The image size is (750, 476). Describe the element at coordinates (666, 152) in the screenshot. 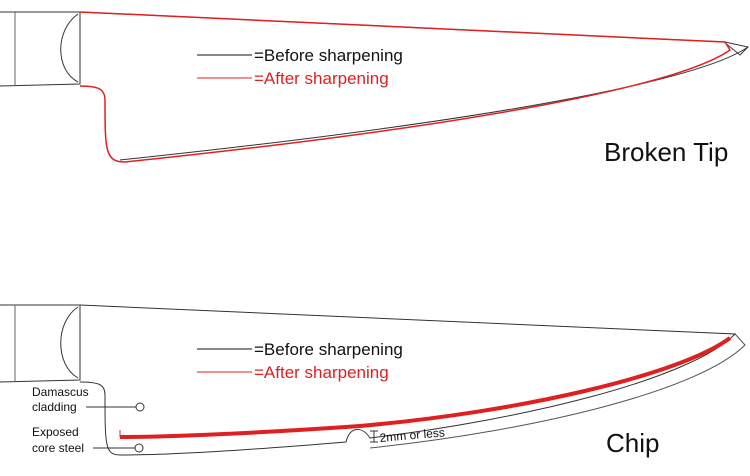

I see `panel-label: Broken Tip` at that location.